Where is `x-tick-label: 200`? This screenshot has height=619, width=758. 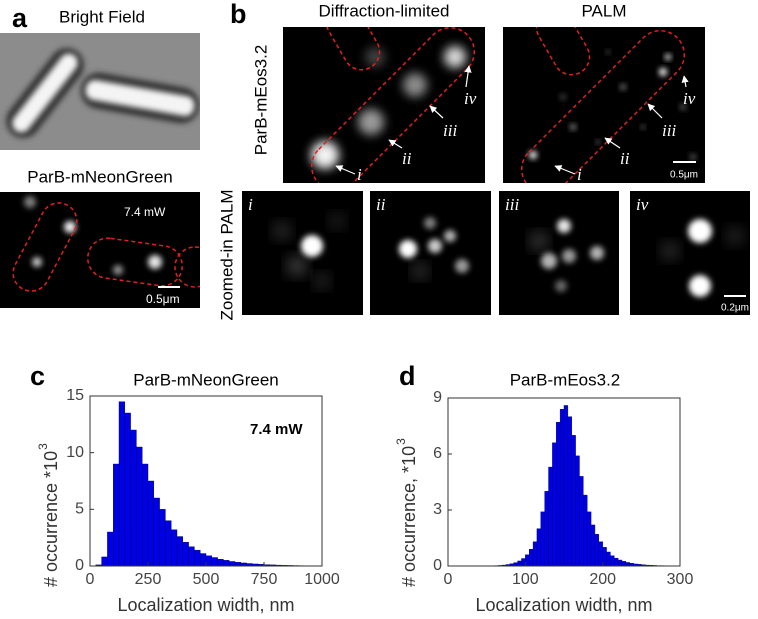 x-tick-label: 200 is located at coordinates (602, 579).